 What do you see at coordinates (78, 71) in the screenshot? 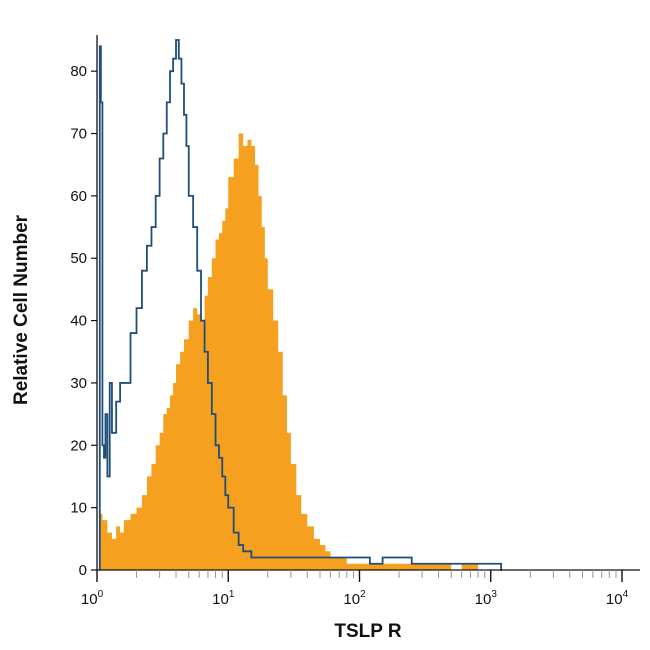
I see `y-tick-label: 80` at bounding box center [78, 71].